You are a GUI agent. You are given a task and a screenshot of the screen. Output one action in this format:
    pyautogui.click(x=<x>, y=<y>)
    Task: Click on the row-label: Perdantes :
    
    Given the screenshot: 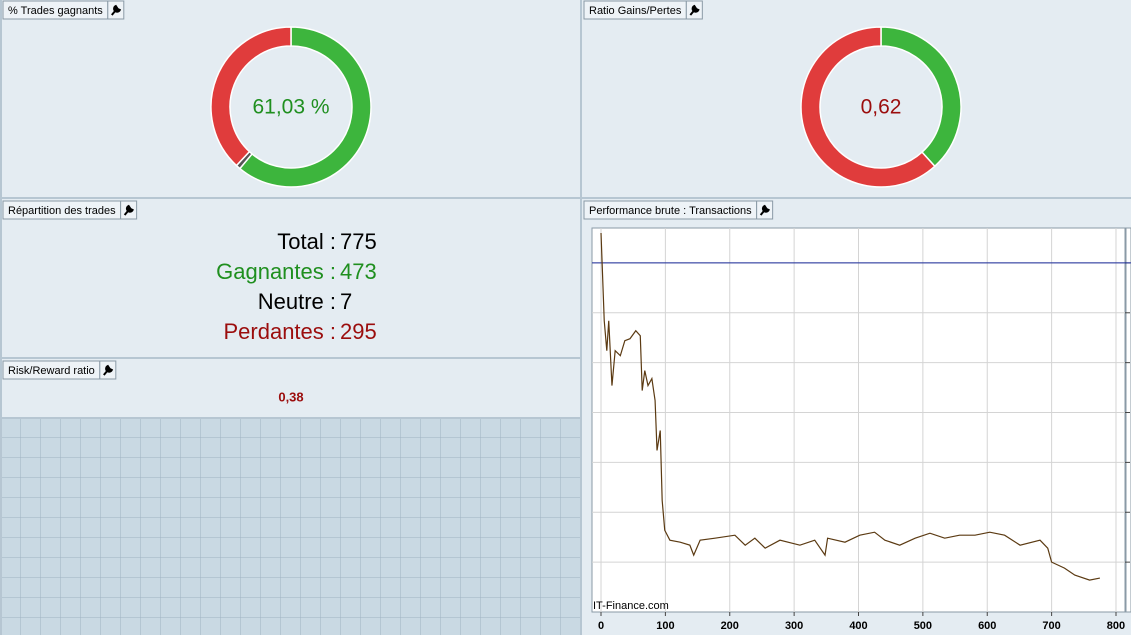 What is the action you would take?
    pyautogui.click(x=279, y=331)
    